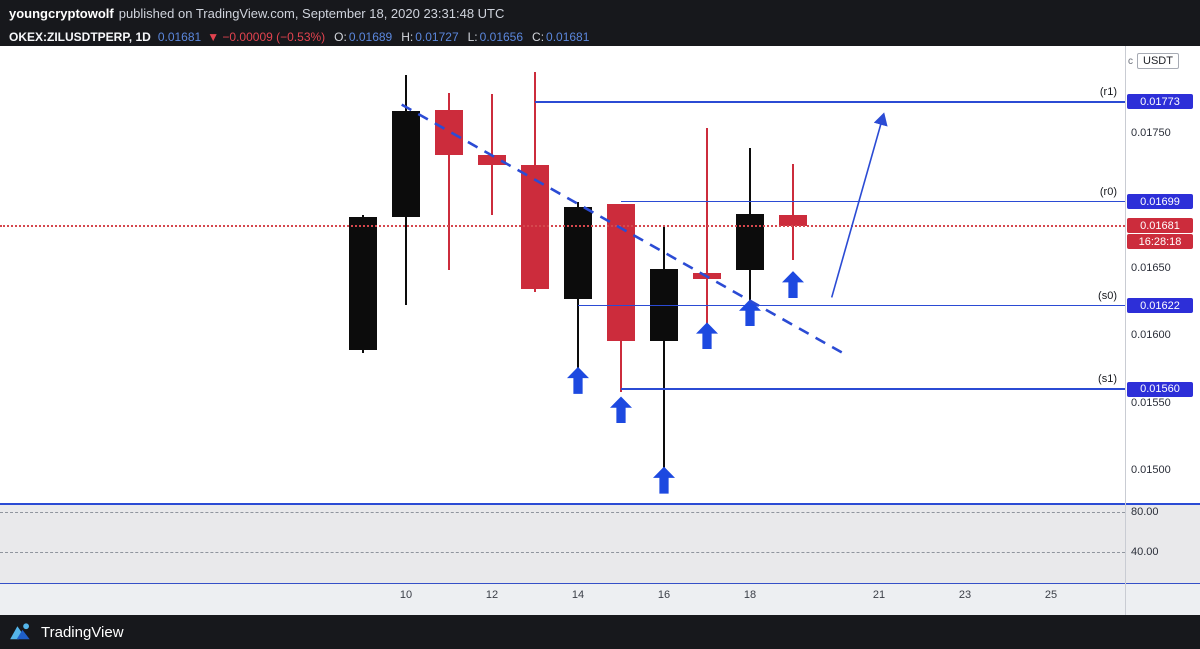 This screenshot has height=649, width=1200. I want to click on time-axis-background, so click(600, 599).